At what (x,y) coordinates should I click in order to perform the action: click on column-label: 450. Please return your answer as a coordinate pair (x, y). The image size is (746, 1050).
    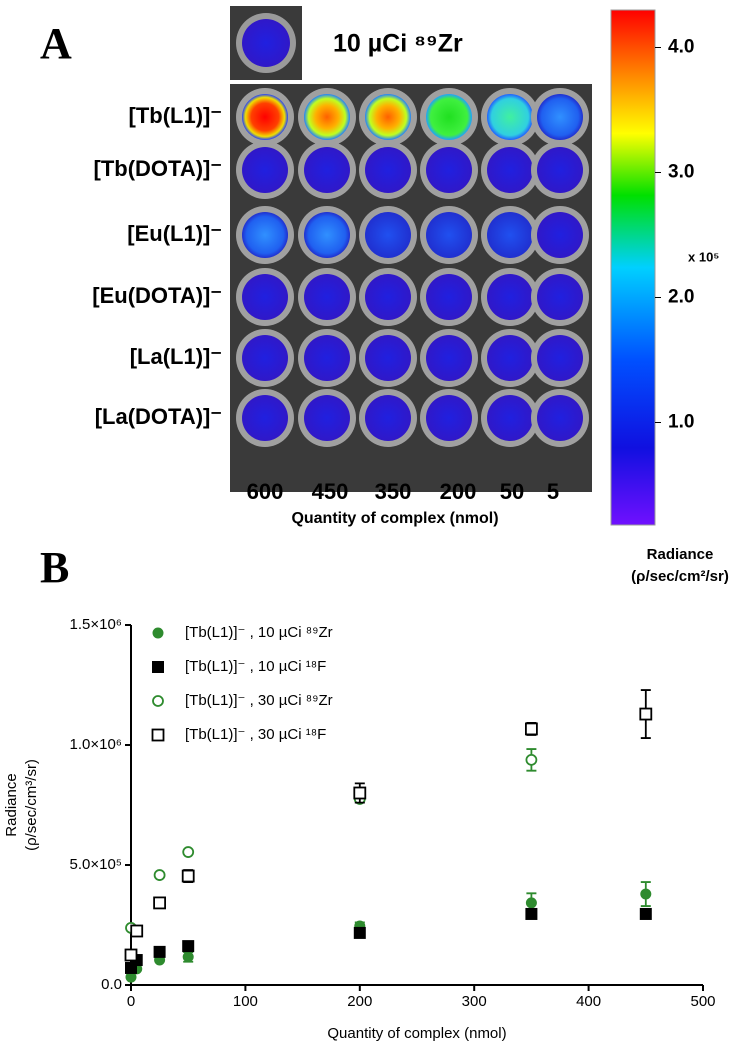
    Looking at the image, I should click on (330, 491).